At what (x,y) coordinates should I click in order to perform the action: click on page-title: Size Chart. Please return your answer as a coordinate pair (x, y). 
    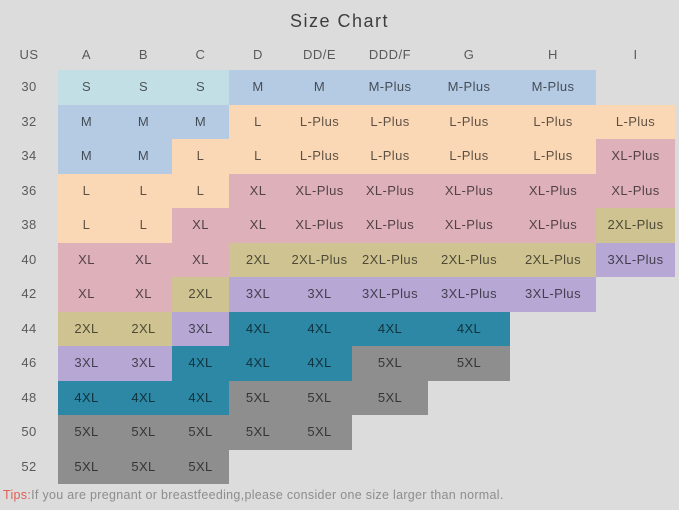
    Looking at the image, I should click on (339, 21).